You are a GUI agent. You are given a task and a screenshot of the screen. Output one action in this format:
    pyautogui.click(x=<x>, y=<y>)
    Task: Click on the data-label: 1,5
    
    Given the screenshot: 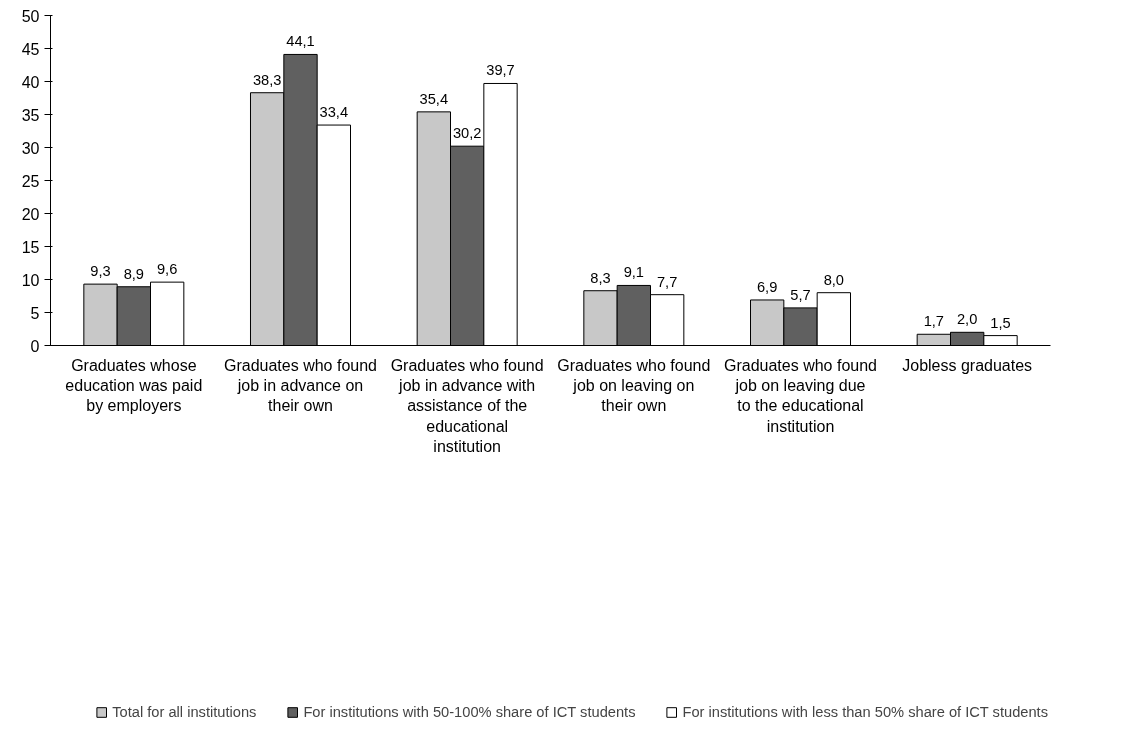 What is the action you would take?
    pyautogui.click(x=1000, y=322)
    